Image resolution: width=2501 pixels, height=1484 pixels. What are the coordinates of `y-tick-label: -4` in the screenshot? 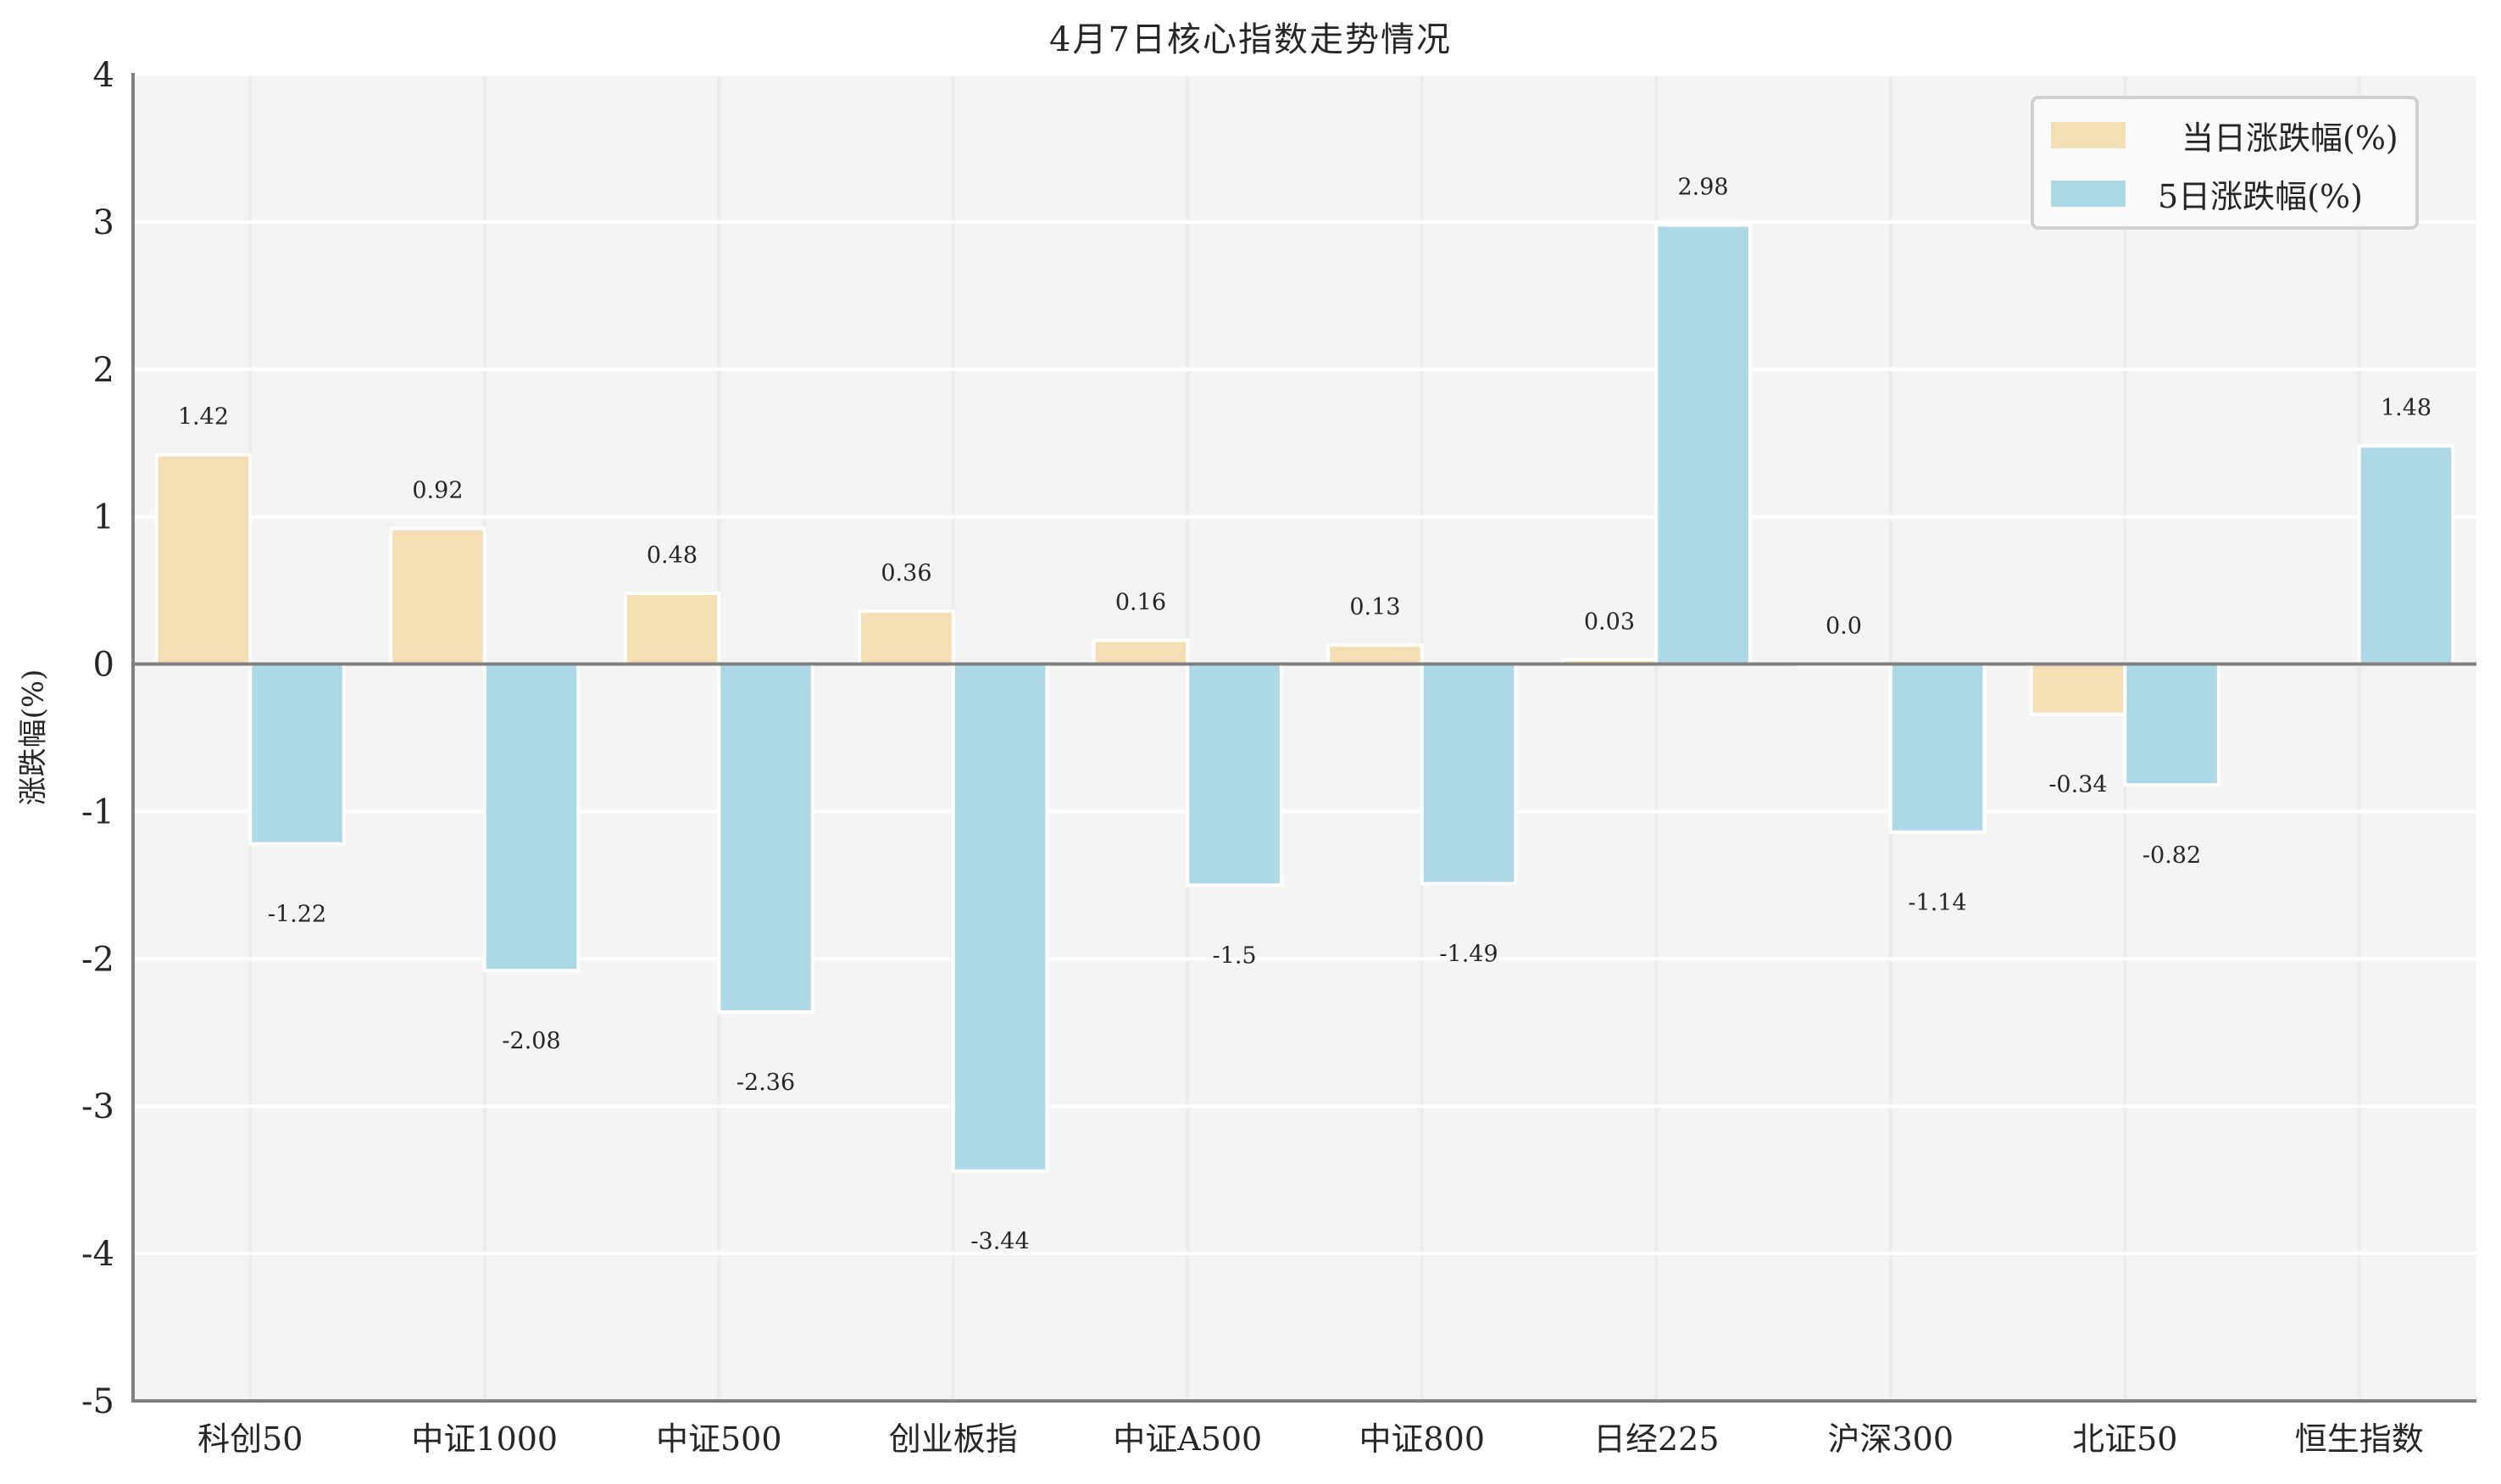 It's located at (97, 1255).